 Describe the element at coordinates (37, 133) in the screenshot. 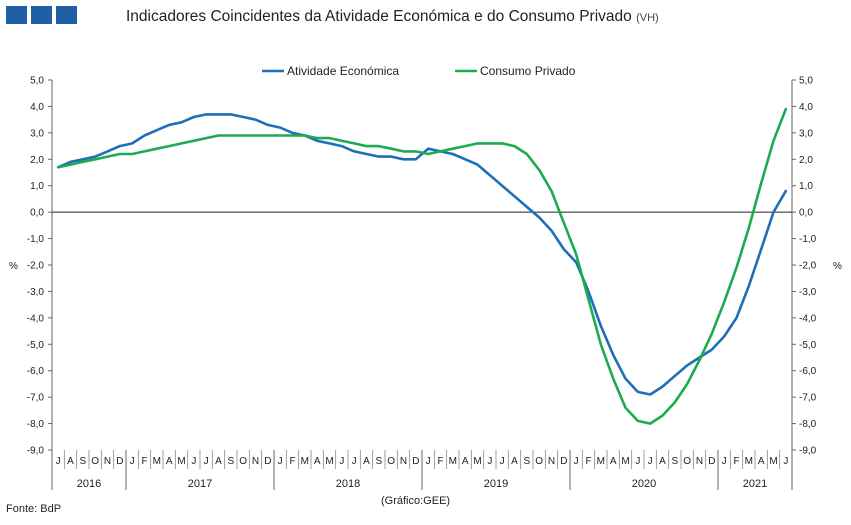

I see `y-tick-label-left: 3,0` at that location.